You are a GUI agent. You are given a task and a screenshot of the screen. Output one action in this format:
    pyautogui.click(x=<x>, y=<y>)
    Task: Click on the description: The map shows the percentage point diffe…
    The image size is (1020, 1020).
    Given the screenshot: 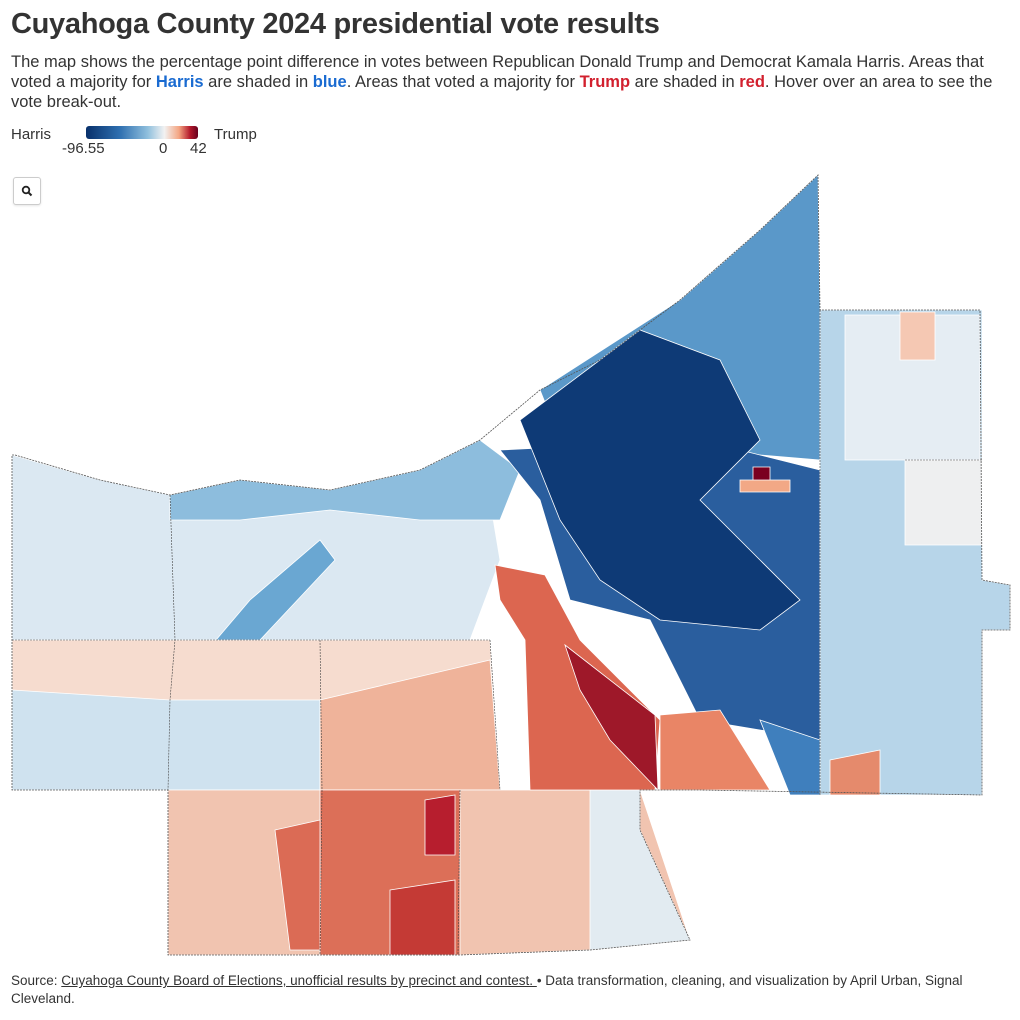 What is the action you would take?
    pyautogui.click(x=511, y=82)
    